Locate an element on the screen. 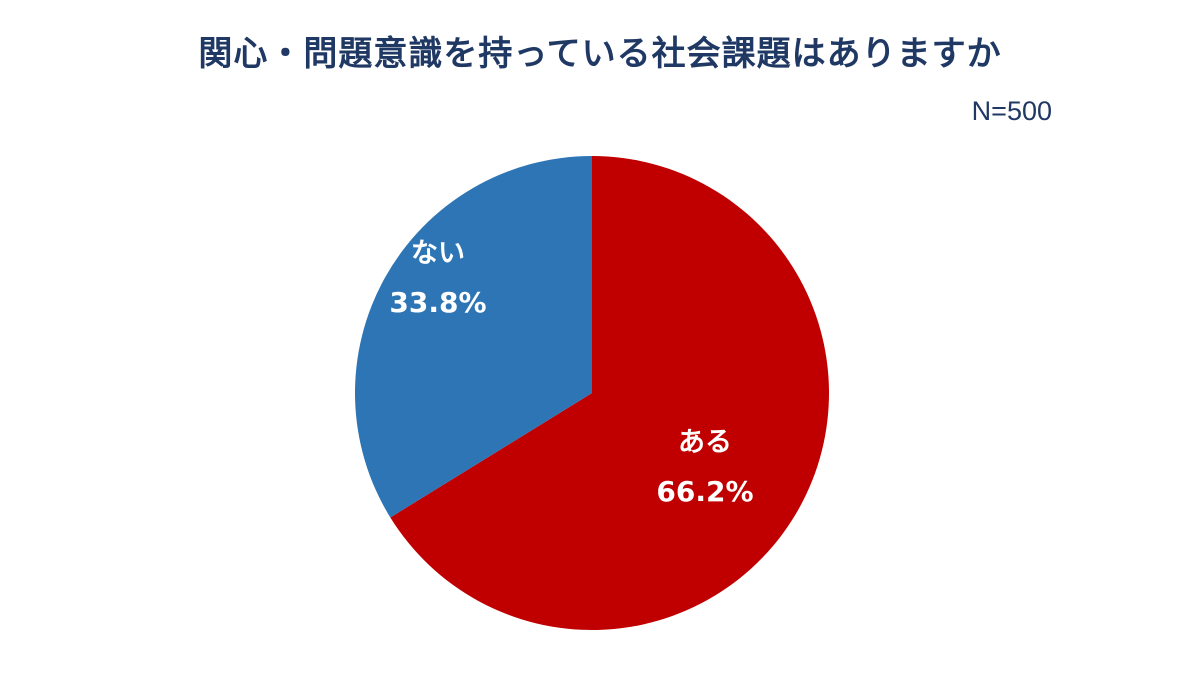  sample-size-label: N=500 is located at coordinates (1011, 111).